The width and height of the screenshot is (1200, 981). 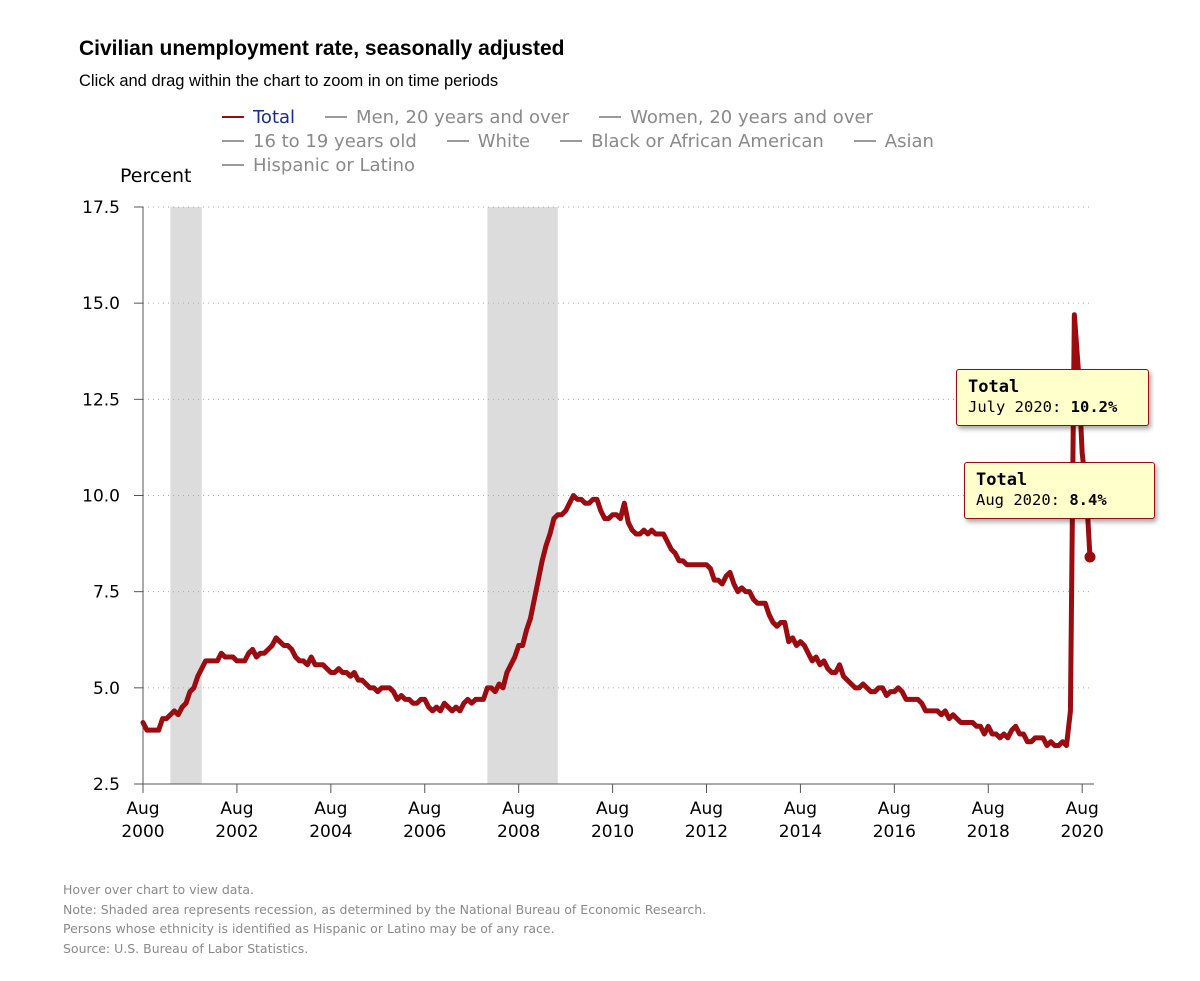 What do you see at coordinates (101, 400) in the screenshot?
I see `y-tick-label: 12.5` at bounding box center [101, 400].